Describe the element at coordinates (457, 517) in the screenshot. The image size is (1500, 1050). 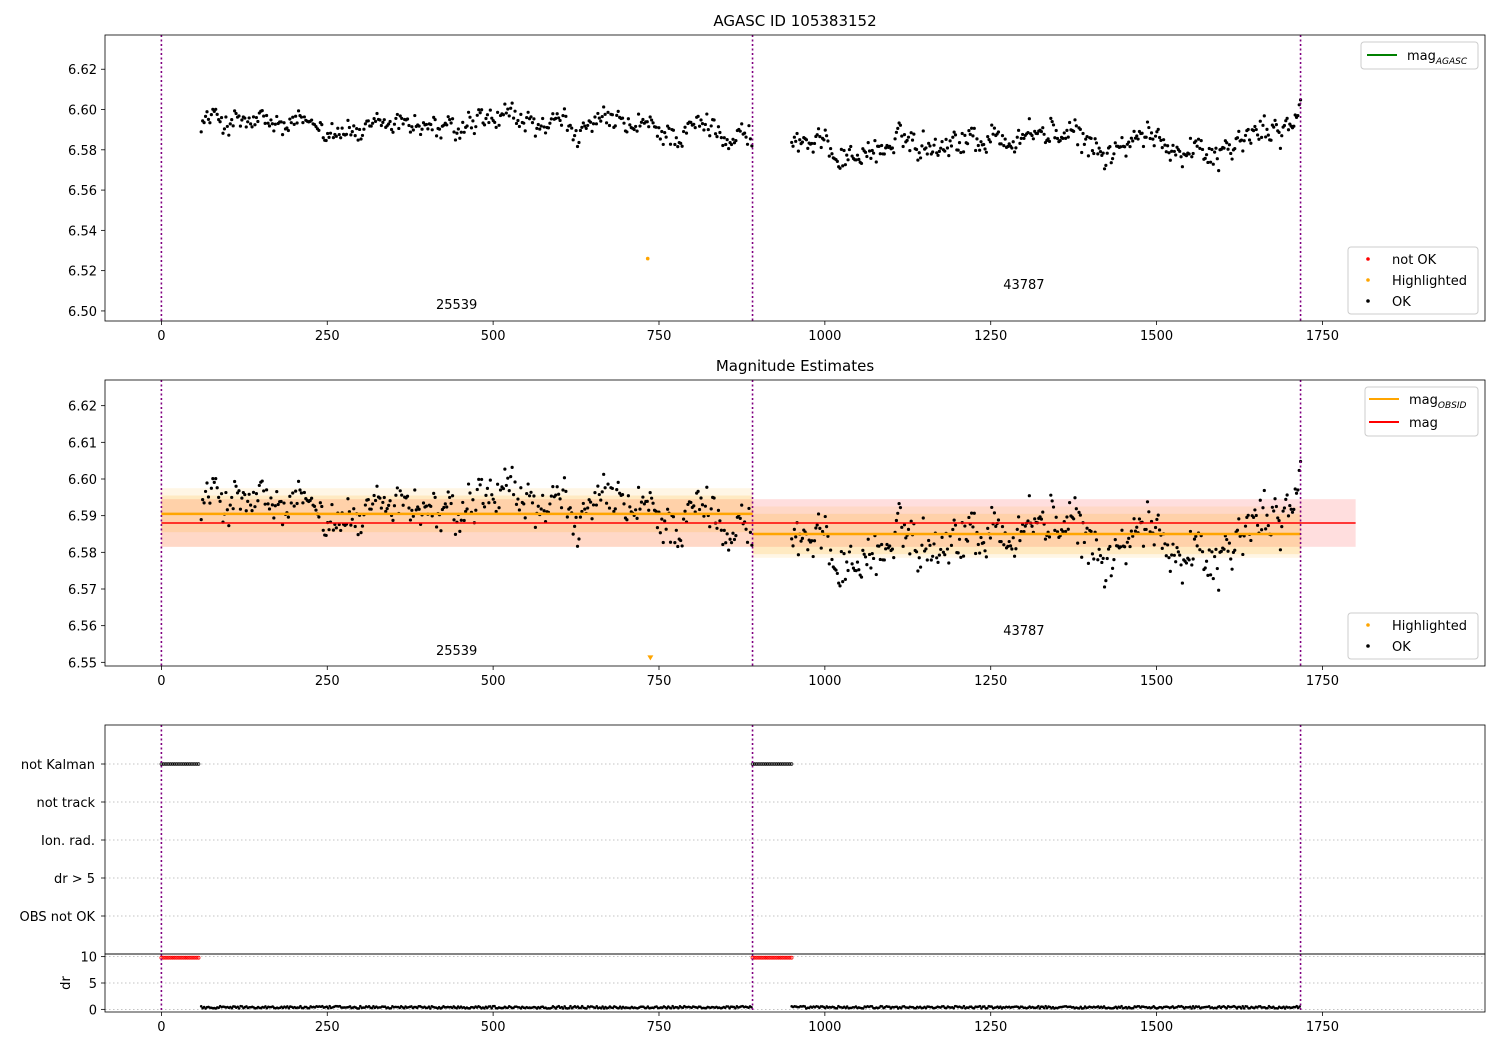
I see `uncertainty-band` at that location.